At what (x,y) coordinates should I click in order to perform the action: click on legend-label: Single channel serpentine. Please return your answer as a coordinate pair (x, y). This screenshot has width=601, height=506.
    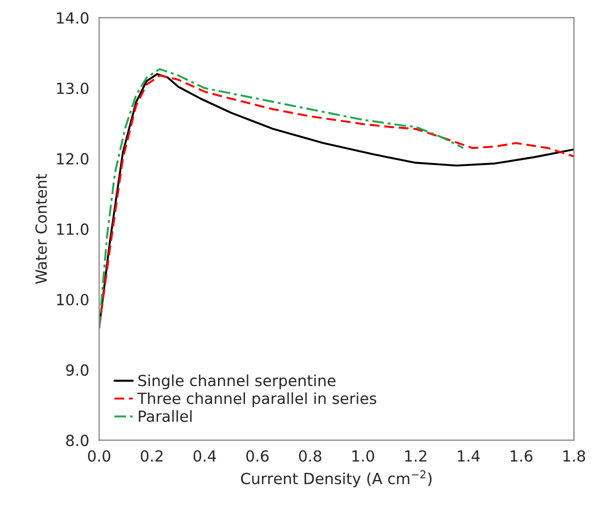
    Looking at the image, I should click on (237, 382).